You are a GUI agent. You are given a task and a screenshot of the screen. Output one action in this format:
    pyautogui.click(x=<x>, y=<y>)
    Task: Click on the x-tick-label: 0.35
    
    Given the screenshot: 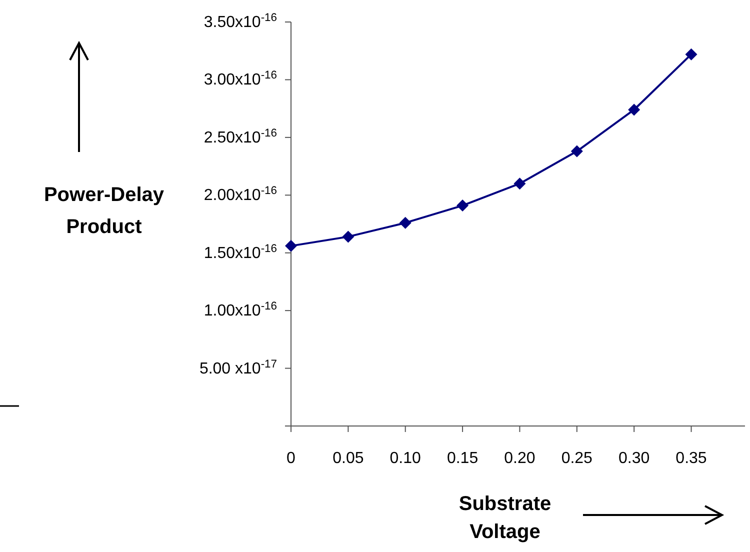 What is the action you would take?
    pyautogui.click(x=691, y=458)
    